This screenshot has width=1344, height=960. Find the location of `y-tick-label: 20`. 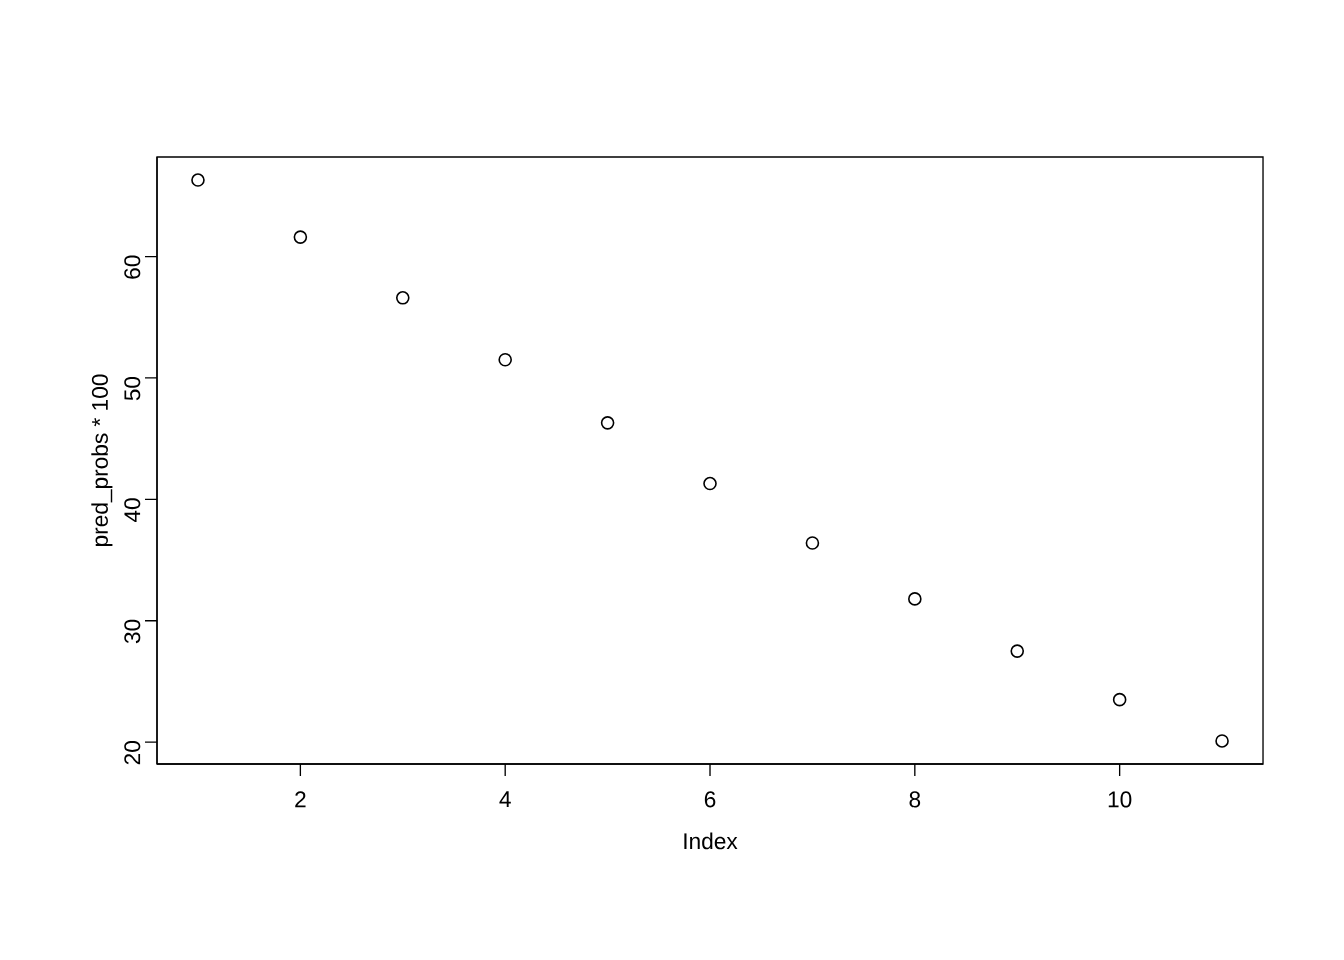

y-tick-label: 20 is located at coordinates (132, 753).